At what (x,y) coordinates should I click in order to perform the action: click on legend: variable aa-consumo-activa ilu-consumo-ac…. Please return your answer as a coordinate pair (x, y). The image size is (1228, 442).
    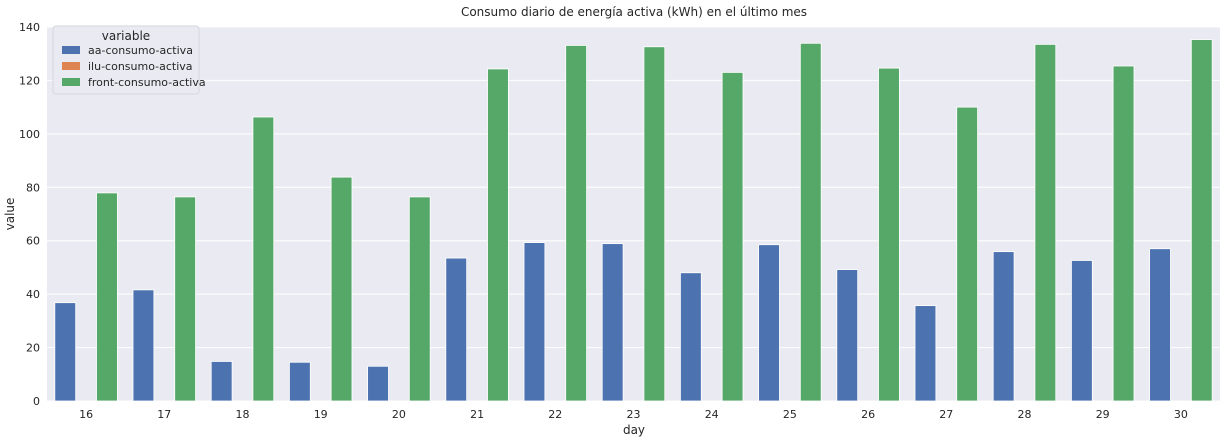
    Looking at the image, I should click on (129, 60).